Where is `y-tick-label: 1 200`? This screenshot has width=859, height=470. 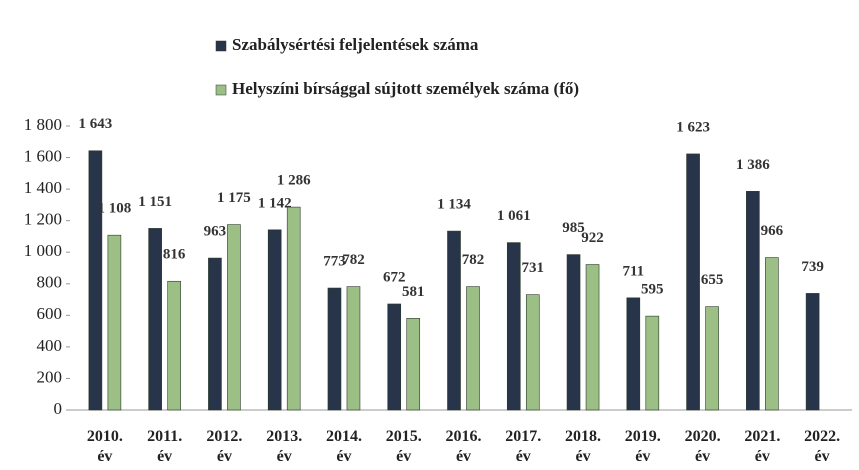 y-tick-label: 1 200 is located at coordinates (43, 219).